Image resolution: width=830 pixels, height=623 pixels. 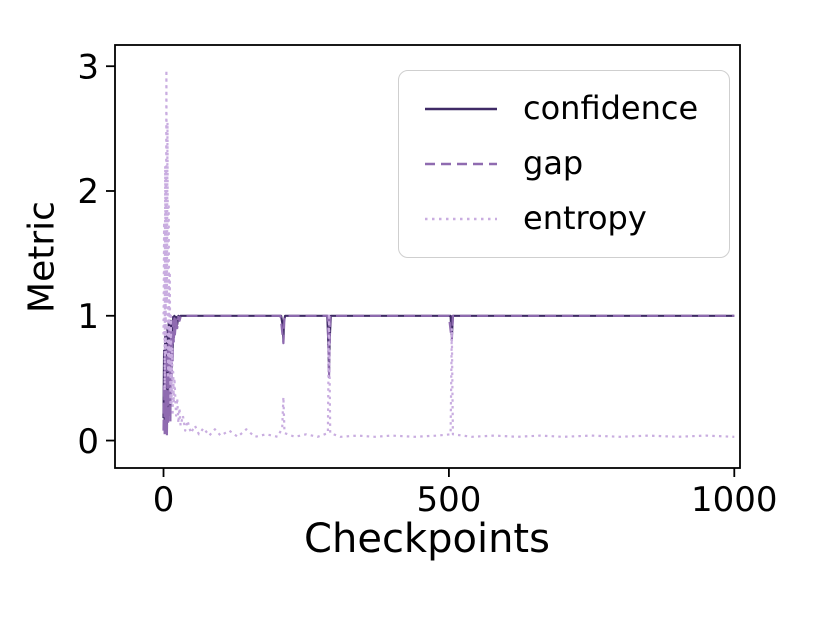 I want to click on y-tick-label: 0, so click(x=88, y=442).